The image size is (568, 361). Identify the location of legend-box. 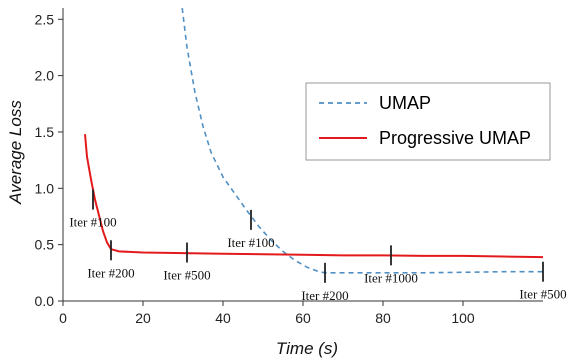
(428, 121).